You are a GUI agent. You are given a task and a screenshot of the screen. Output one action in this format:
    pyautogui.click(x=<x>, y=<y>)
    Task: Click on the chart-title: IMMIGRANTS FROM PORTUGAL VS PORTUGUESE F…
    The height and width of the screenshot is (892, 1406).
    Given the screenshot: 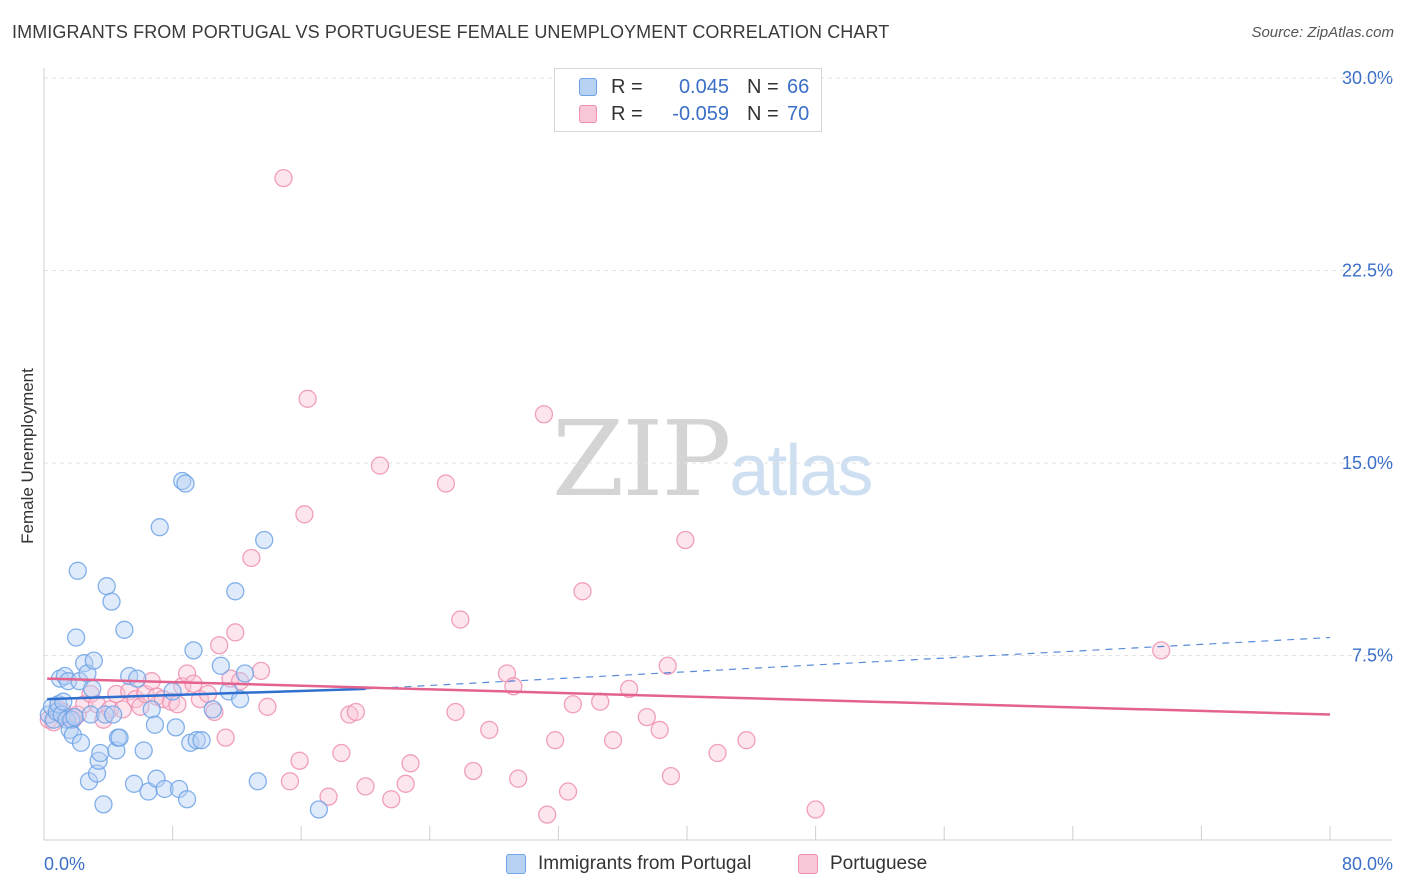 What is the action you would take?
    pyautogui.click(x=451, y=32)
    